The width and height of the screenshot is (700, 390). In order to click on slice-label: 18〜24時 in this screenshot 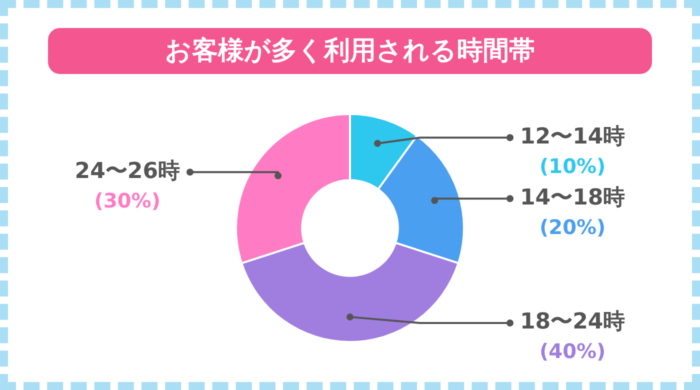, I will do `click(573, 322)`.